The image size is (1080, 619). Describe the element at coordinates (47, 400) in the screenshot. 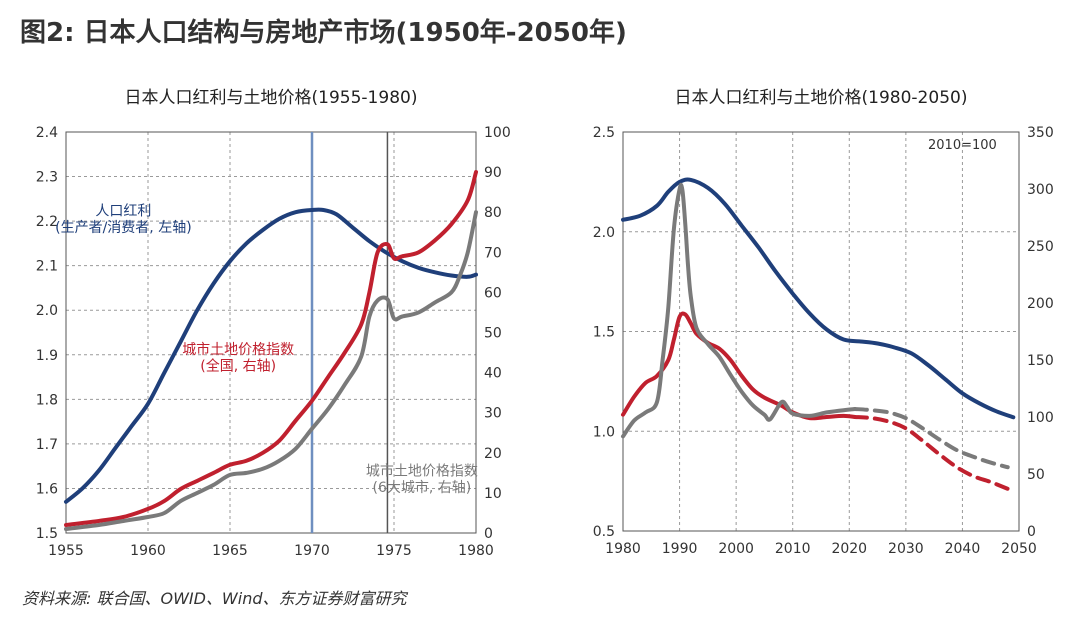

I see `chart1-left-tick-label: 1.8` at that location.